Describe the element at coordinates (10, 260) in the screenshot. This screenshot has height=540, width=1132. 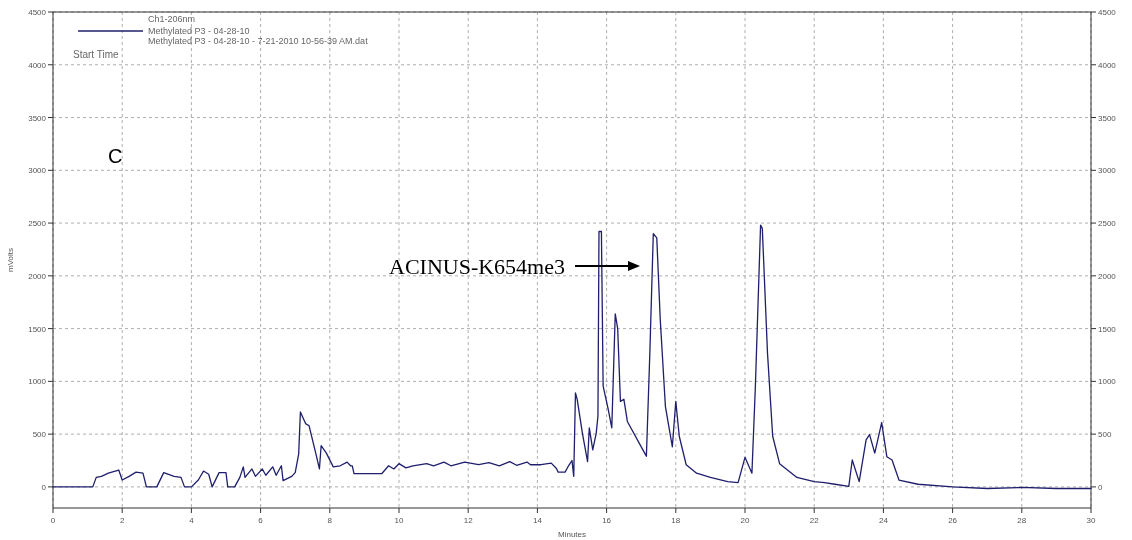
I see `y-axis-title: mVolts` at that location.